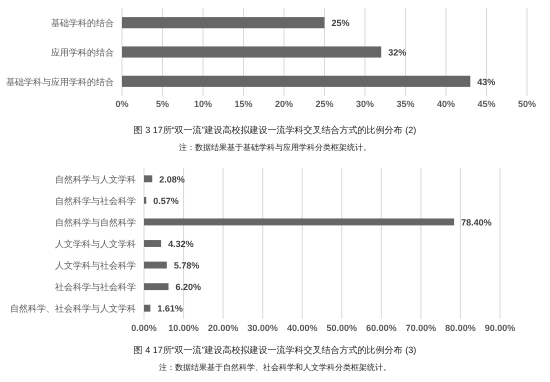 The height and width of the screenshot is (382, 550). What do you see at coordinates (275, 350) in the screenshot?
I see `text: 图 4 17所“双一流”建设高校拟建设一流学科交叉结合方式的比例分布 (3)` at bounding box center [275, 350].